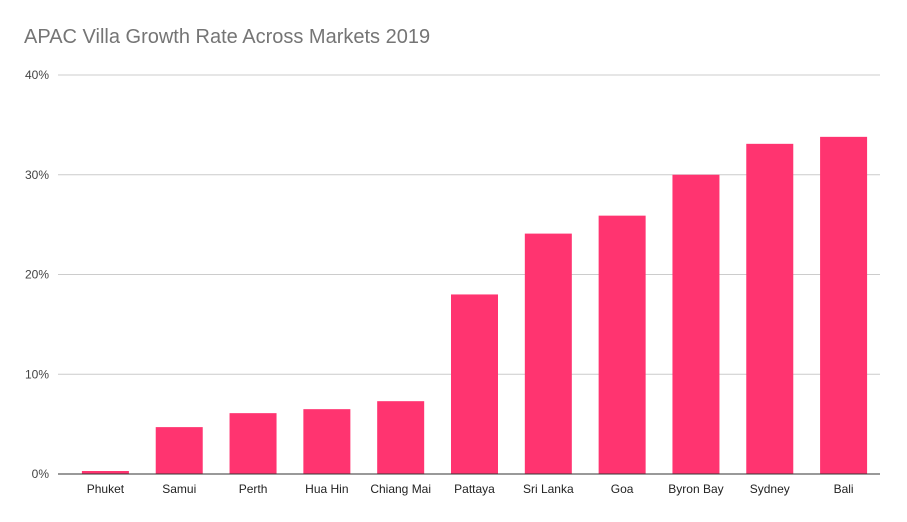 The height and width of the screenshot is (522, 907). I want to click on x-tick-label: Byron Bay, so click(695, 489).